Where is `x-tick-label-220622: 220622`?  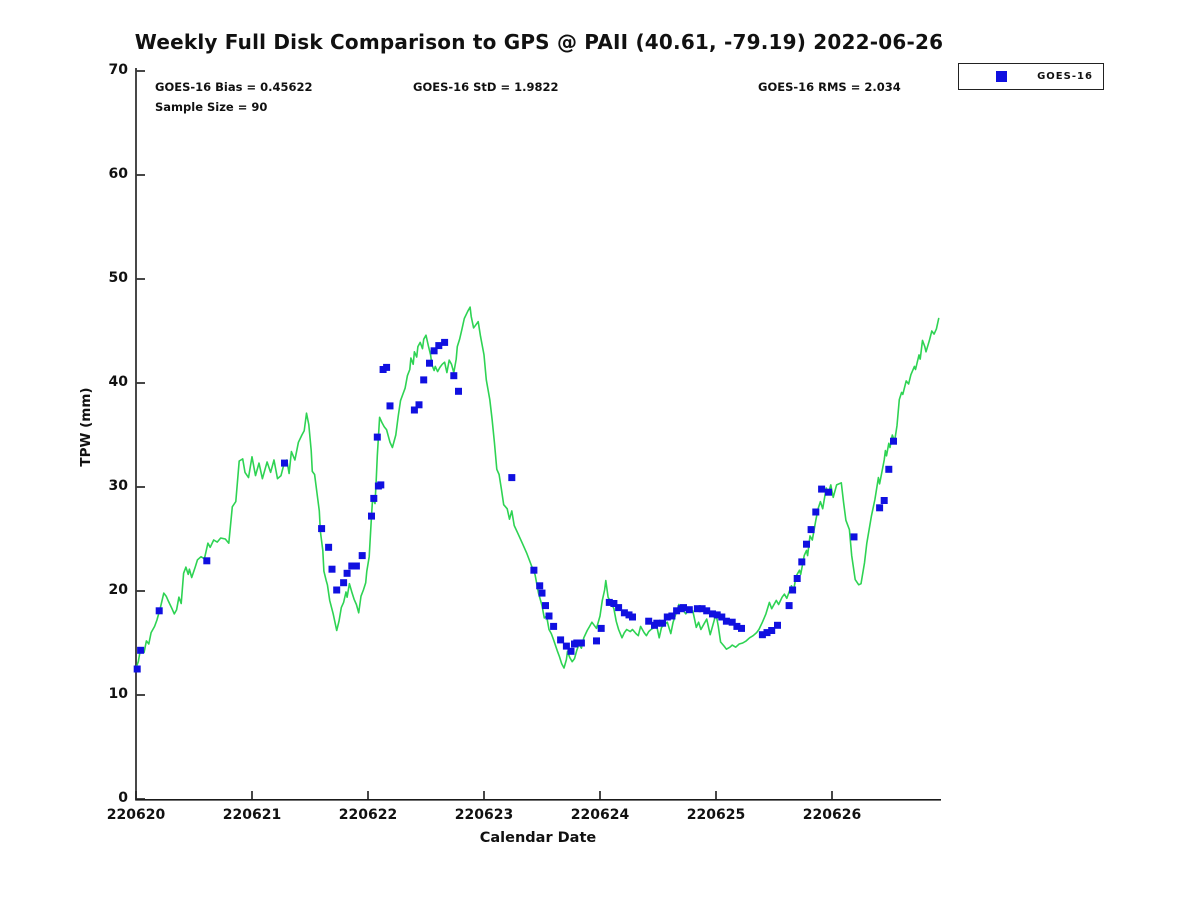
x-tick-label-220622: 220622 is located at coordinates (368, 815).